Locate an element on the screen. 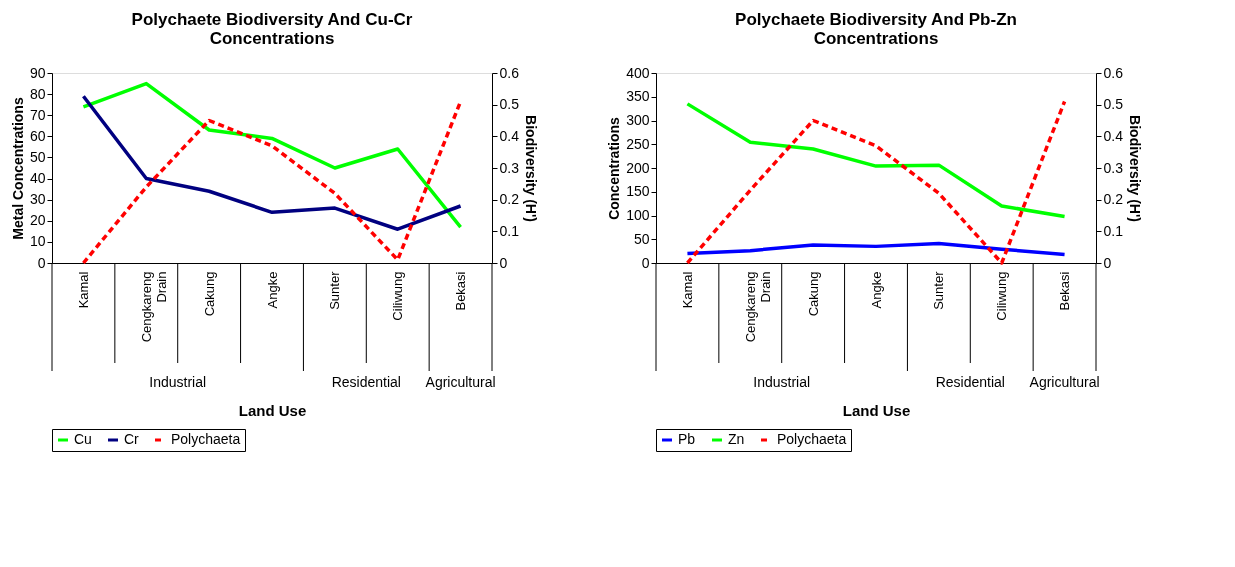 Image resolution: width=1235 pixels, height=567 pixels. y-tick-label: 90 is located at coordinates (37, 72).